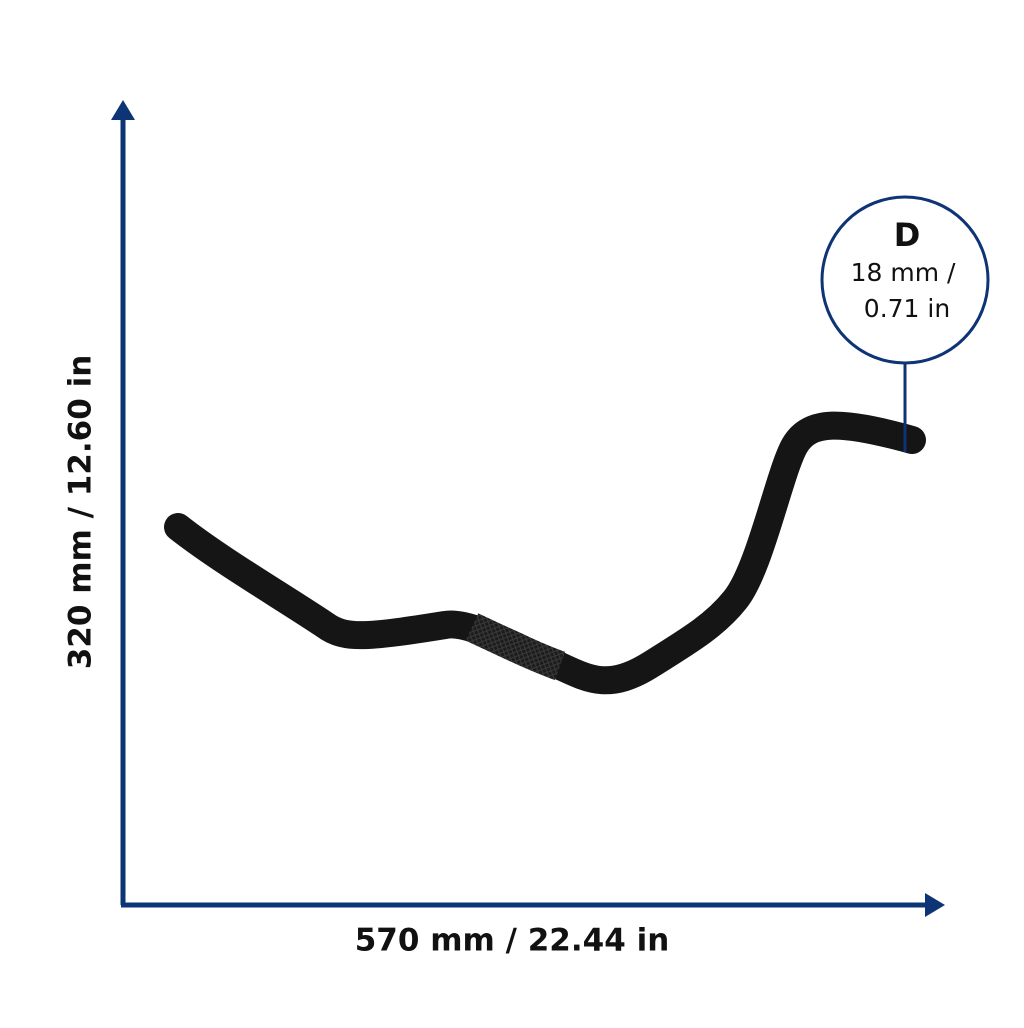 This screenshot has height=1028, width=1024. I want to click on diameter-metric: 18 mm /, so click(903, 272).